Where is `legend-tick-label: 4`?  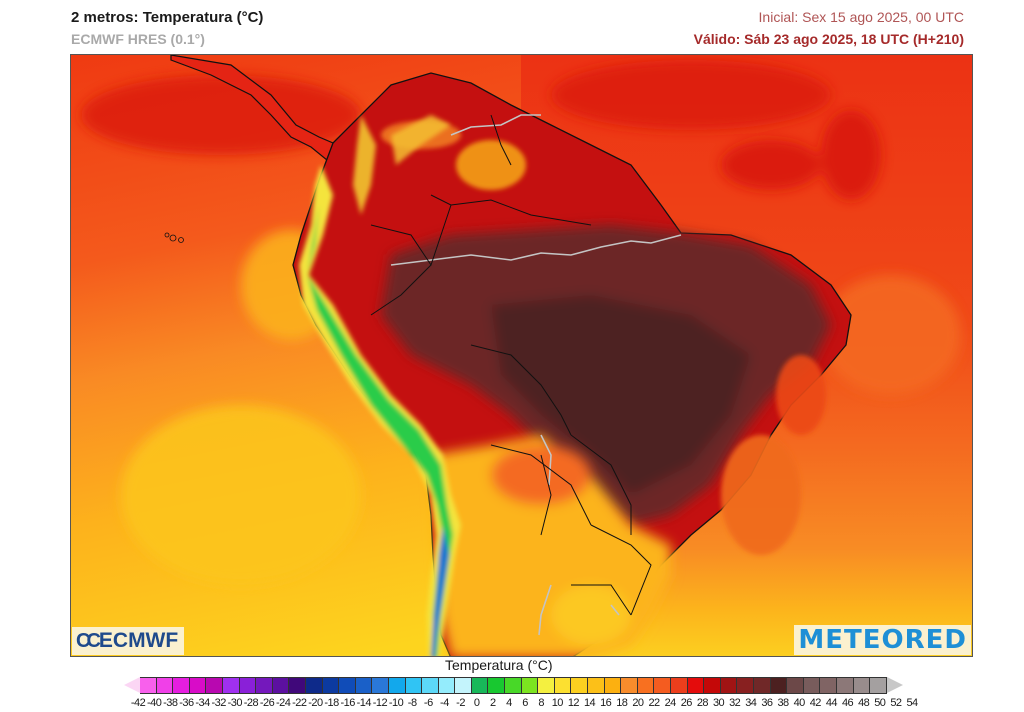 legend-tick-label: 4 is located at coordinates (509, 703).